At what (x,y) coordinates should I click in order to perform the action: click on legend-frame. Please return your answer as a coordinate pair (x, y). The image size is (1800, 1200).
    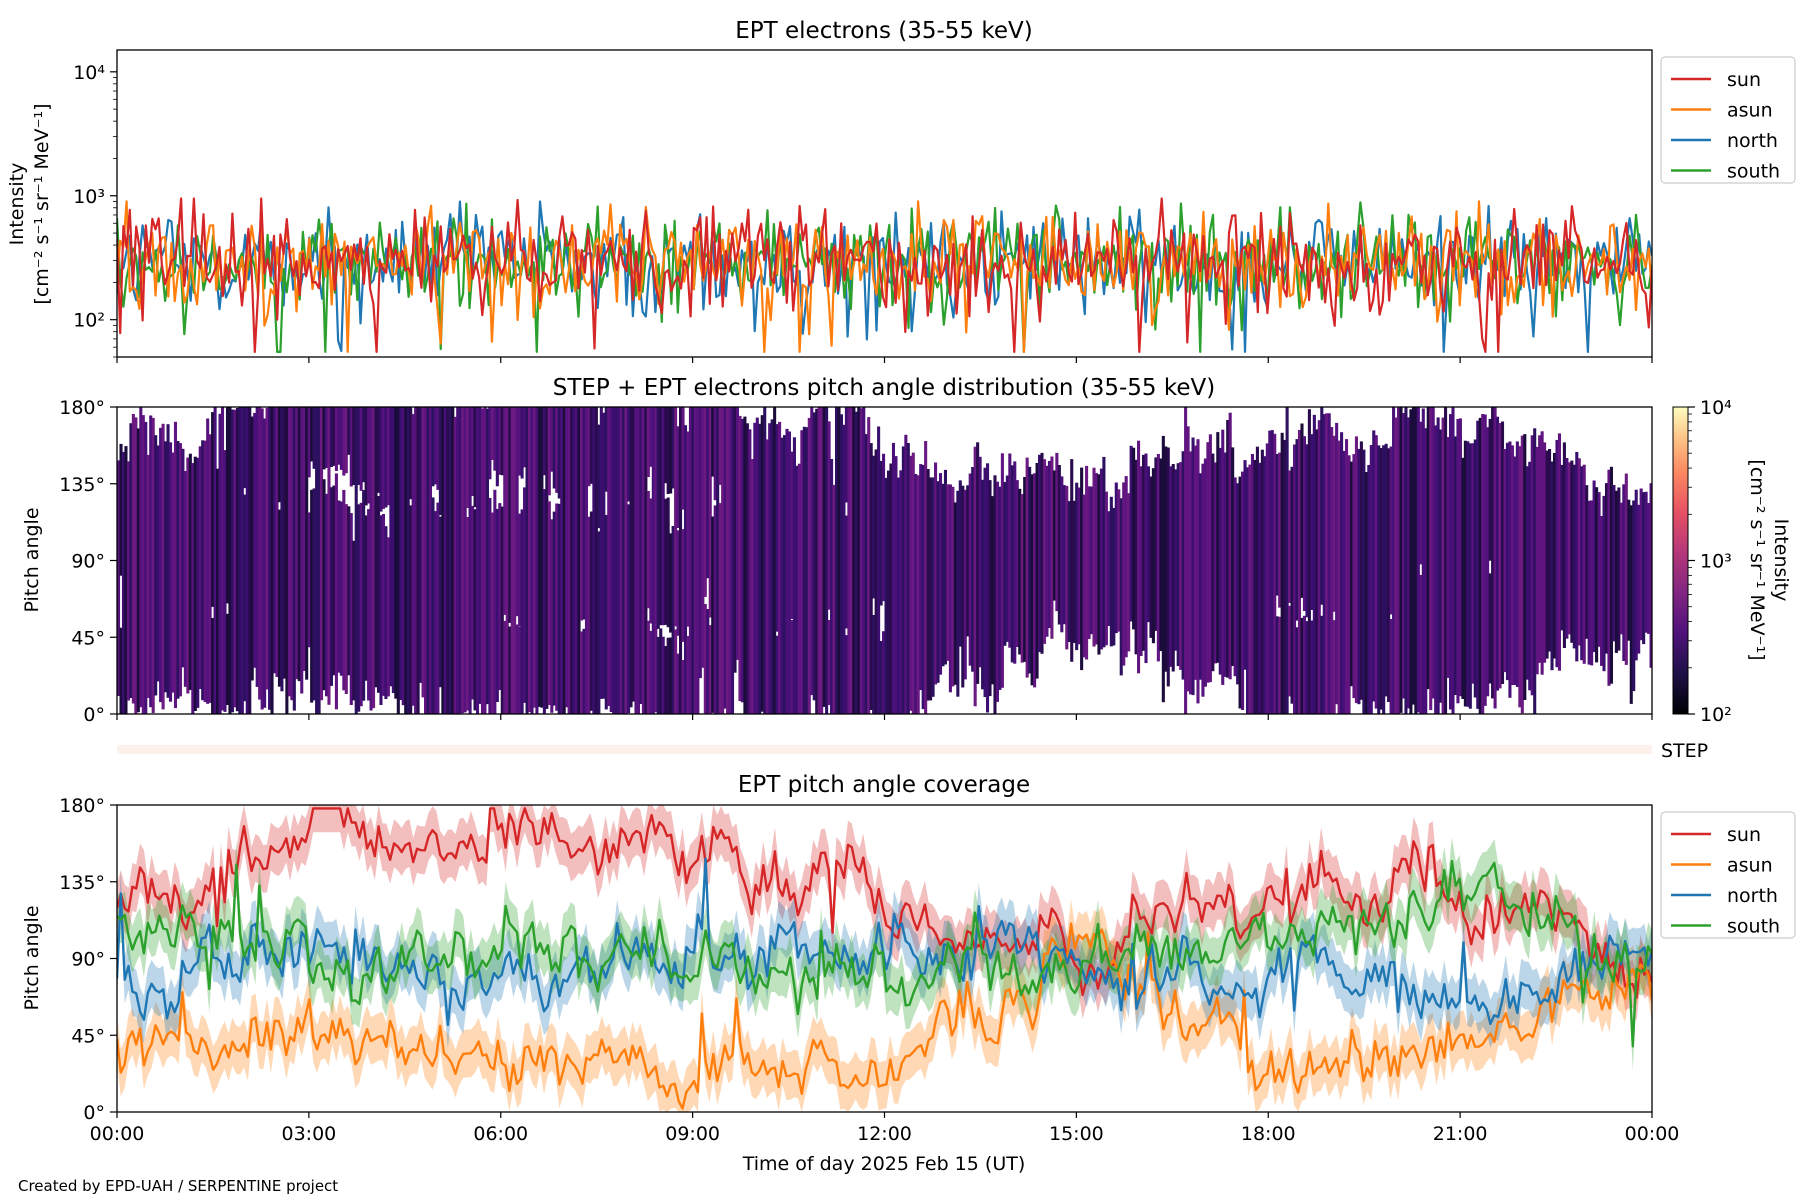
    Looking at the image, I should click on (1728, 875).